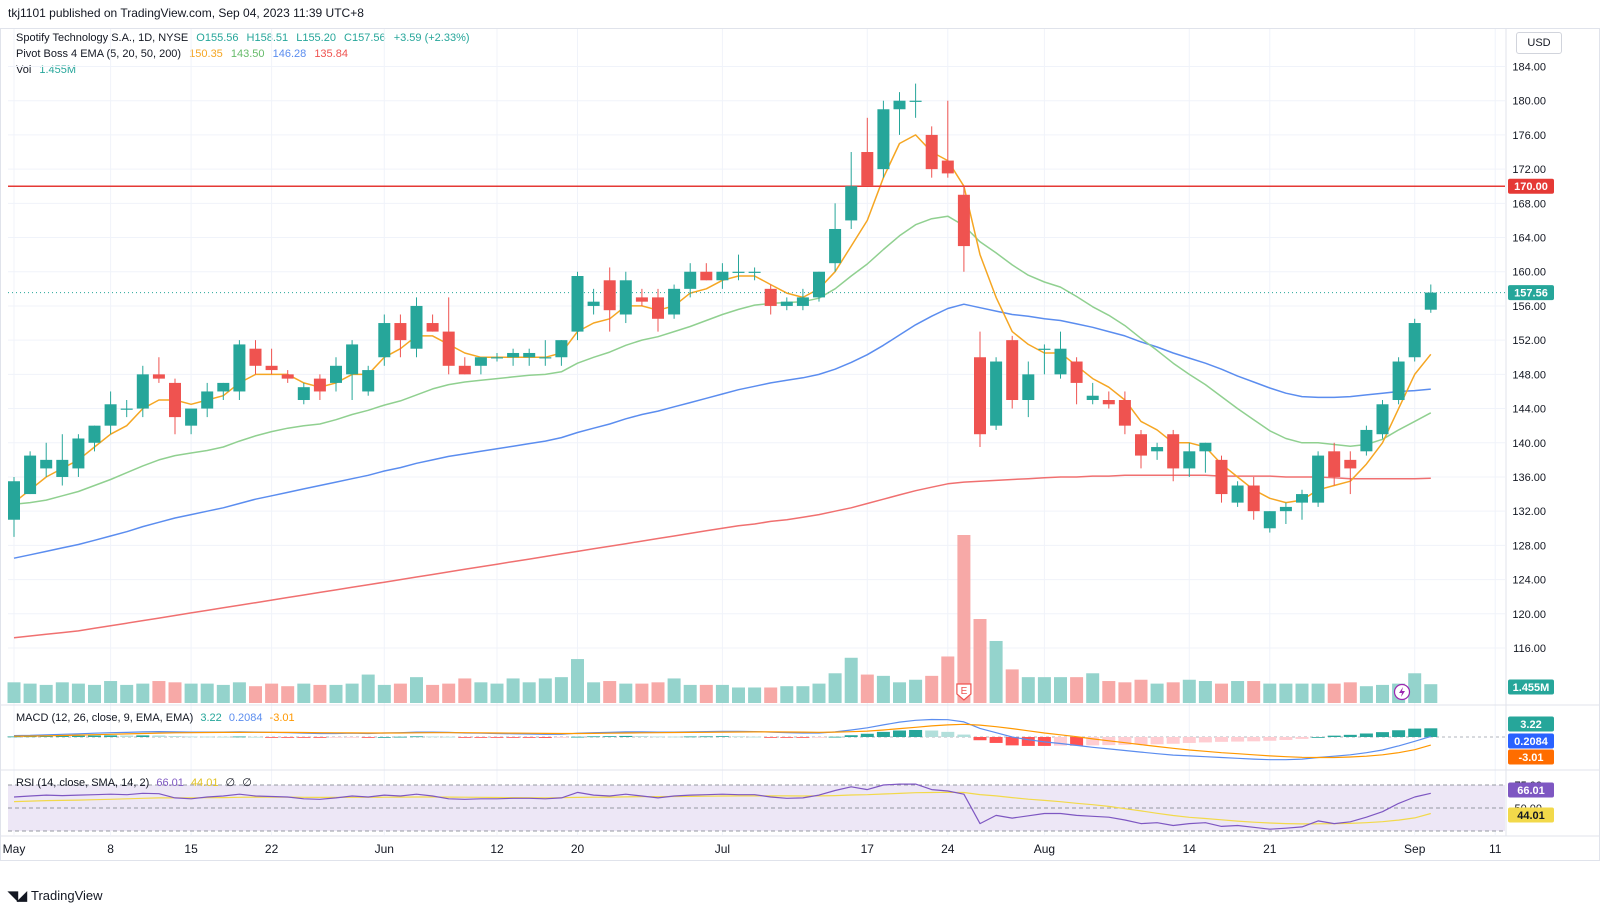  I want to click on macd-line-tag-text: 0.2084, so click(1531, 742).